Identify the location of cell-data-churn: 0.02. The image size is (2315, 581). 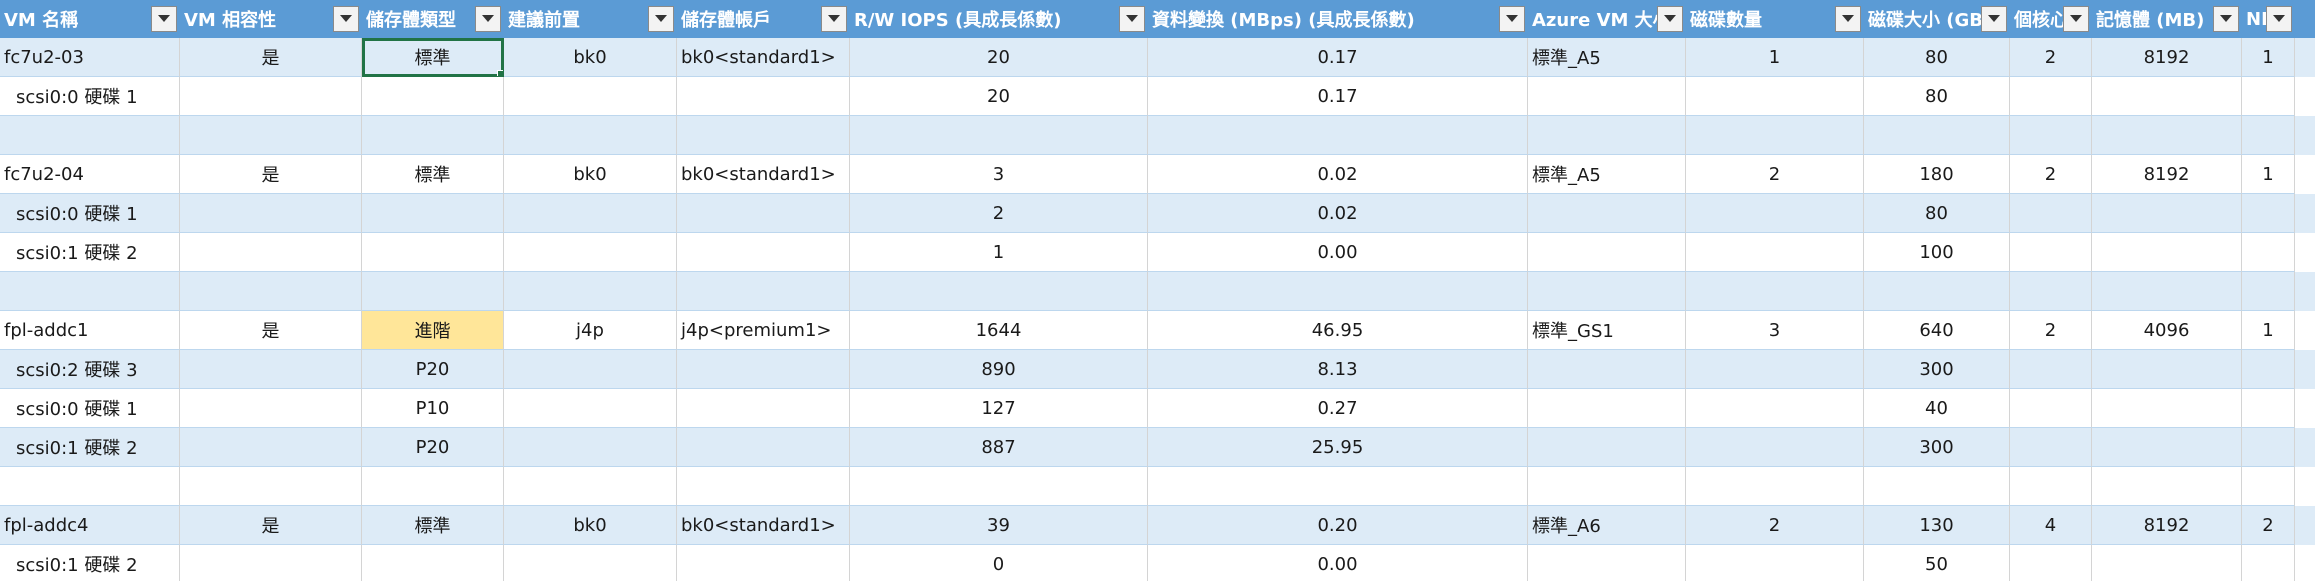
(1338, 213).